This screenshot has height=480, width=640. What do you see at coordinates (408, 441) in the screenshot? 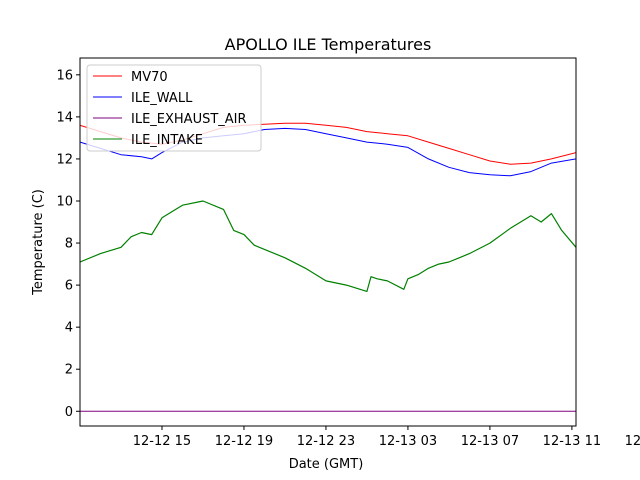
I see `x-tick-label: 12-13 03` at bounding box center [408, 441].